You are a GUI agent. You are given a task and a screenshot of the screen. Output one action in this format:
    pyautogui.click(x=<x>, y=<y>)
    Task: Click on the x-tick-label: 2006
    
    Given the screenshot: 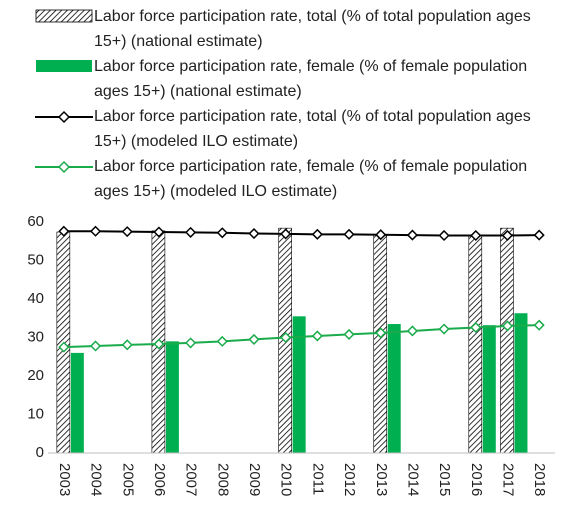 What is the action you would take?
    pyautogui.click(x=159, y=479)
    